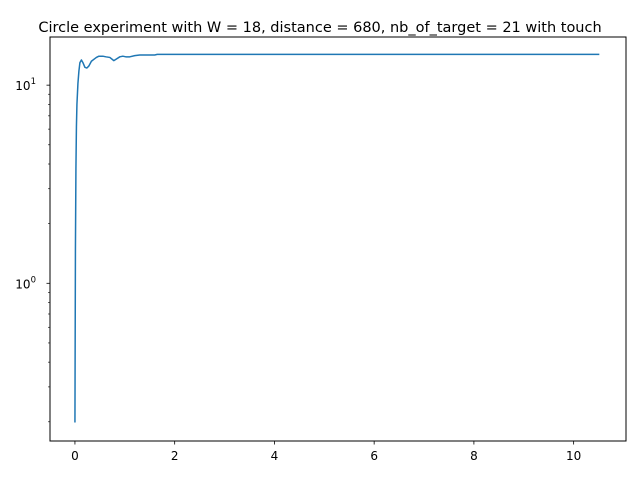 This screenshot has width=640, height=480. Describe the element at coordinates (25, 85) in the screenshot. I see `y-tick-label: 10¹` at that location.